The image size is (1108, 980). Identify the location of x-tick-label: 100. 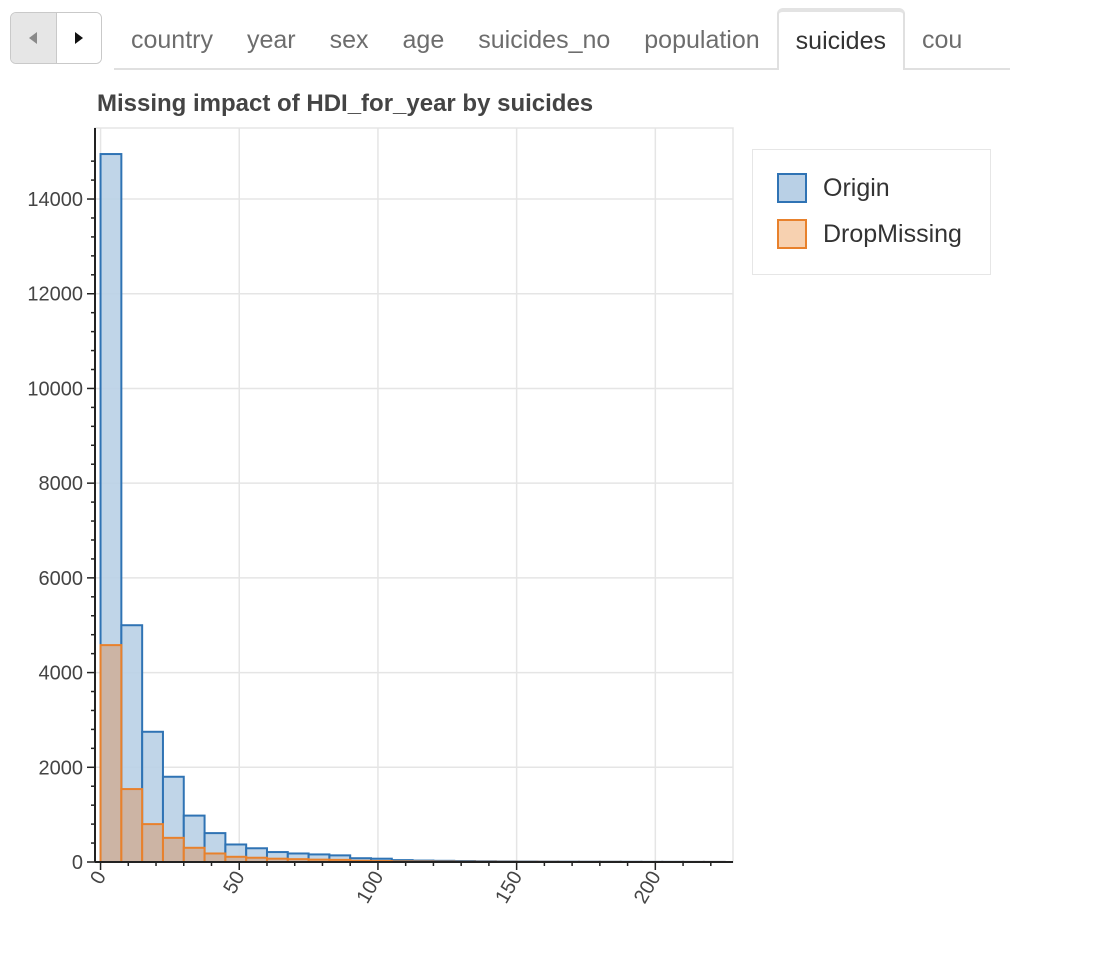
(371, 888).